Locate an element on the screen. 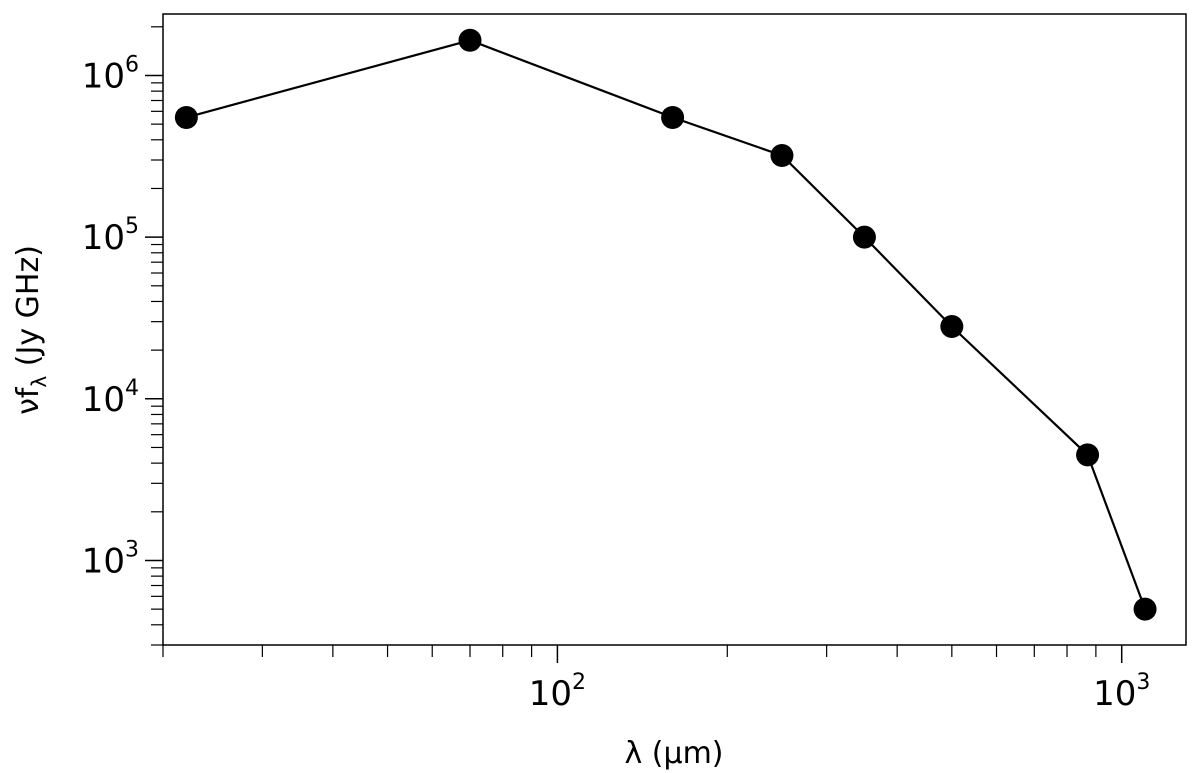 The width and height of the screenshot is (1200, 773). y-minor-ticks is located at coordinates (157, 336).